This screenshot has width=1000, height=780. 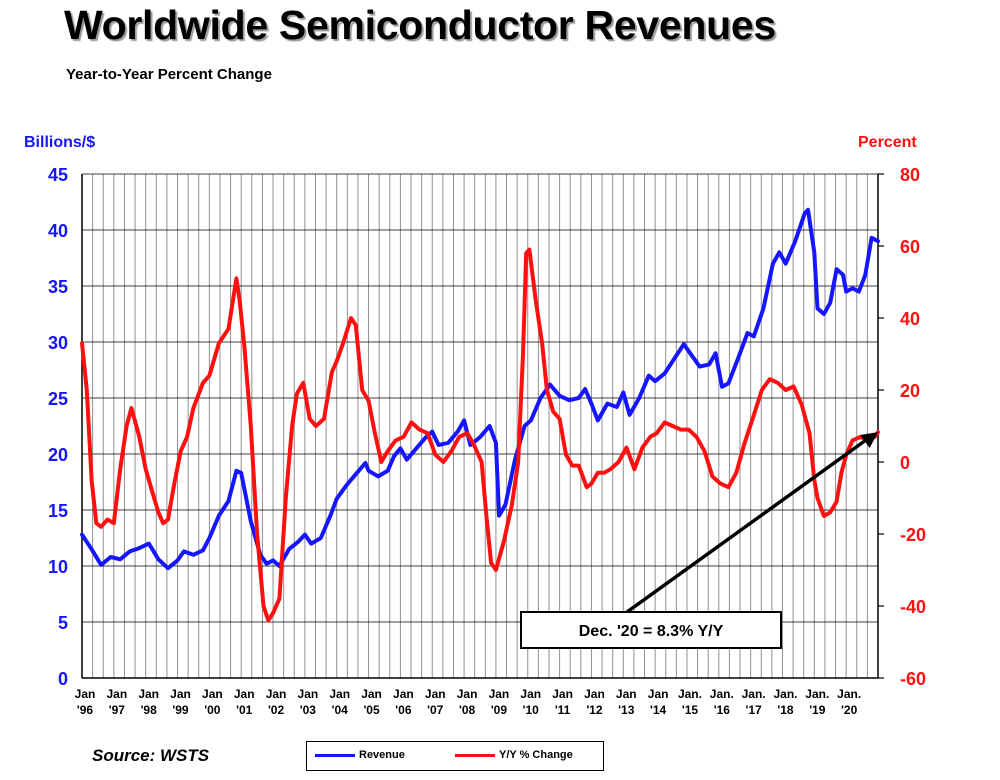 I want to click on x-tick-label-year: '07, so click(x=435, y=710).